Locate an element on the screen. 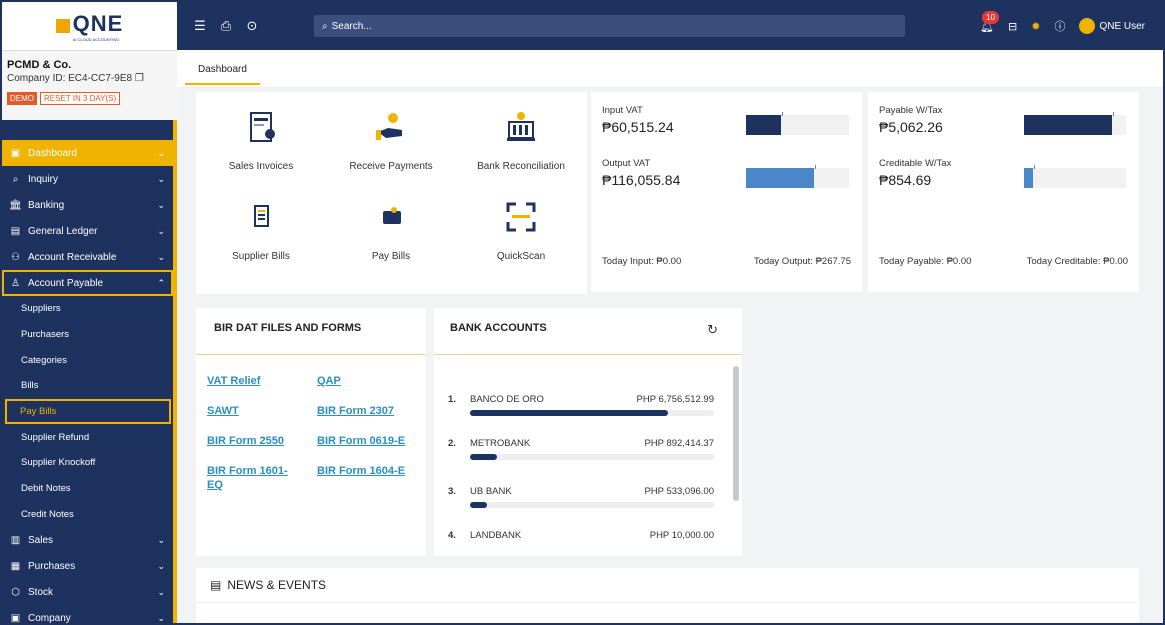  receive-payment-icon is located at coordinates (389, 126).